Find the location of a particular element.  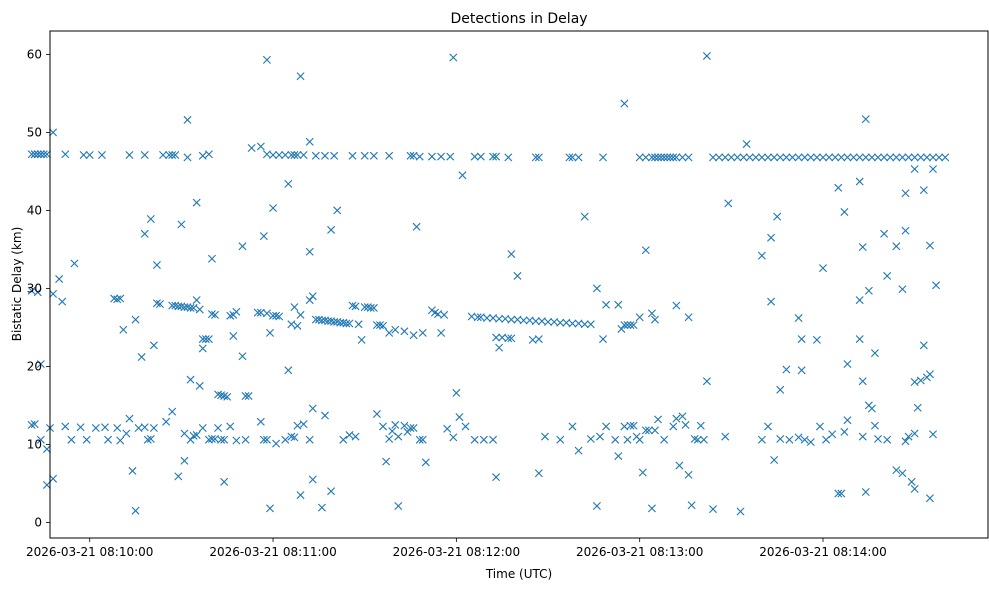

y-tick-label-1: 10 is located at coordinates (34, 444).